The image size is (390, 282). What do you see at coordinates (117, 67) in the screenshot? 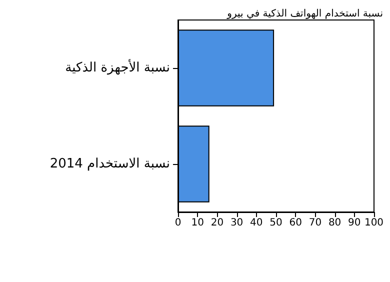
I see `y-tick-label: نسبة الأجهزة الذكية` at bounding box center [117, 67].